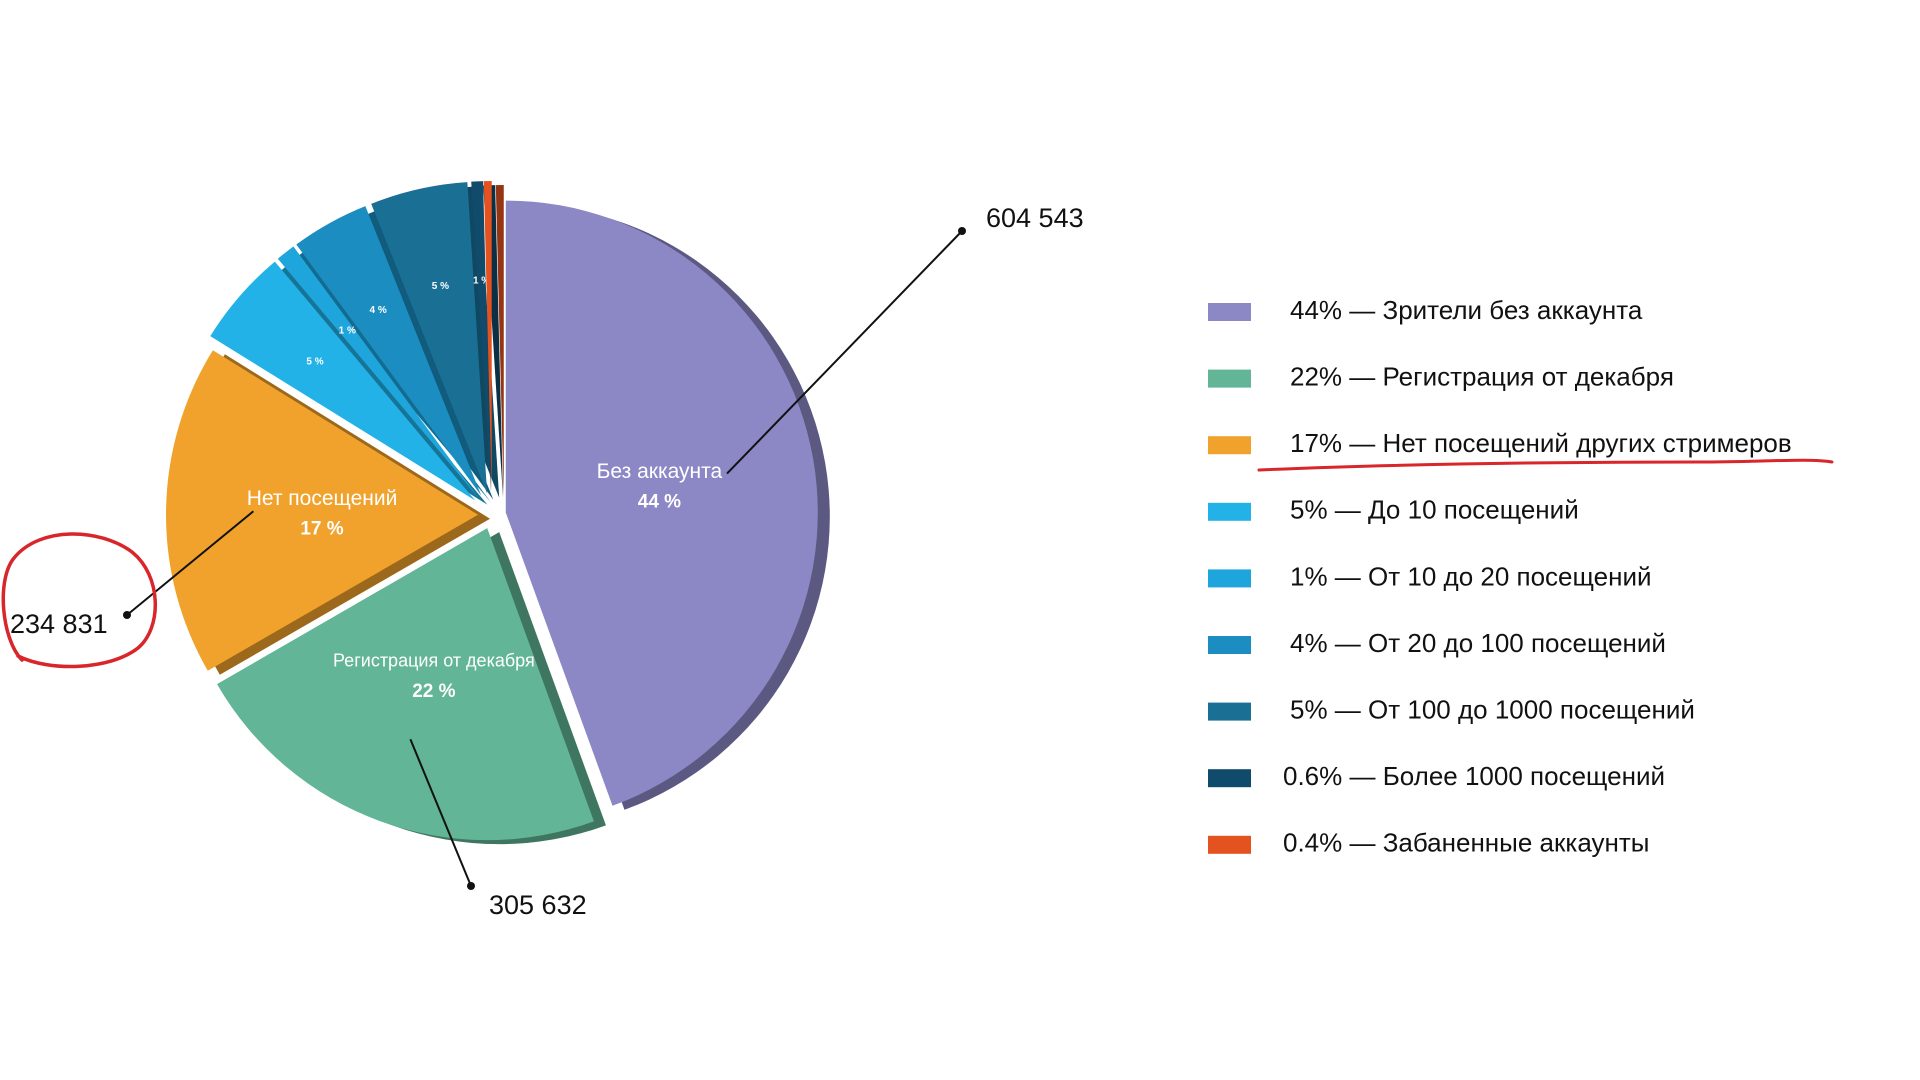  I want to click on legend-label: 0.4% — Забаненные аккаунты, so click(1466, 843).